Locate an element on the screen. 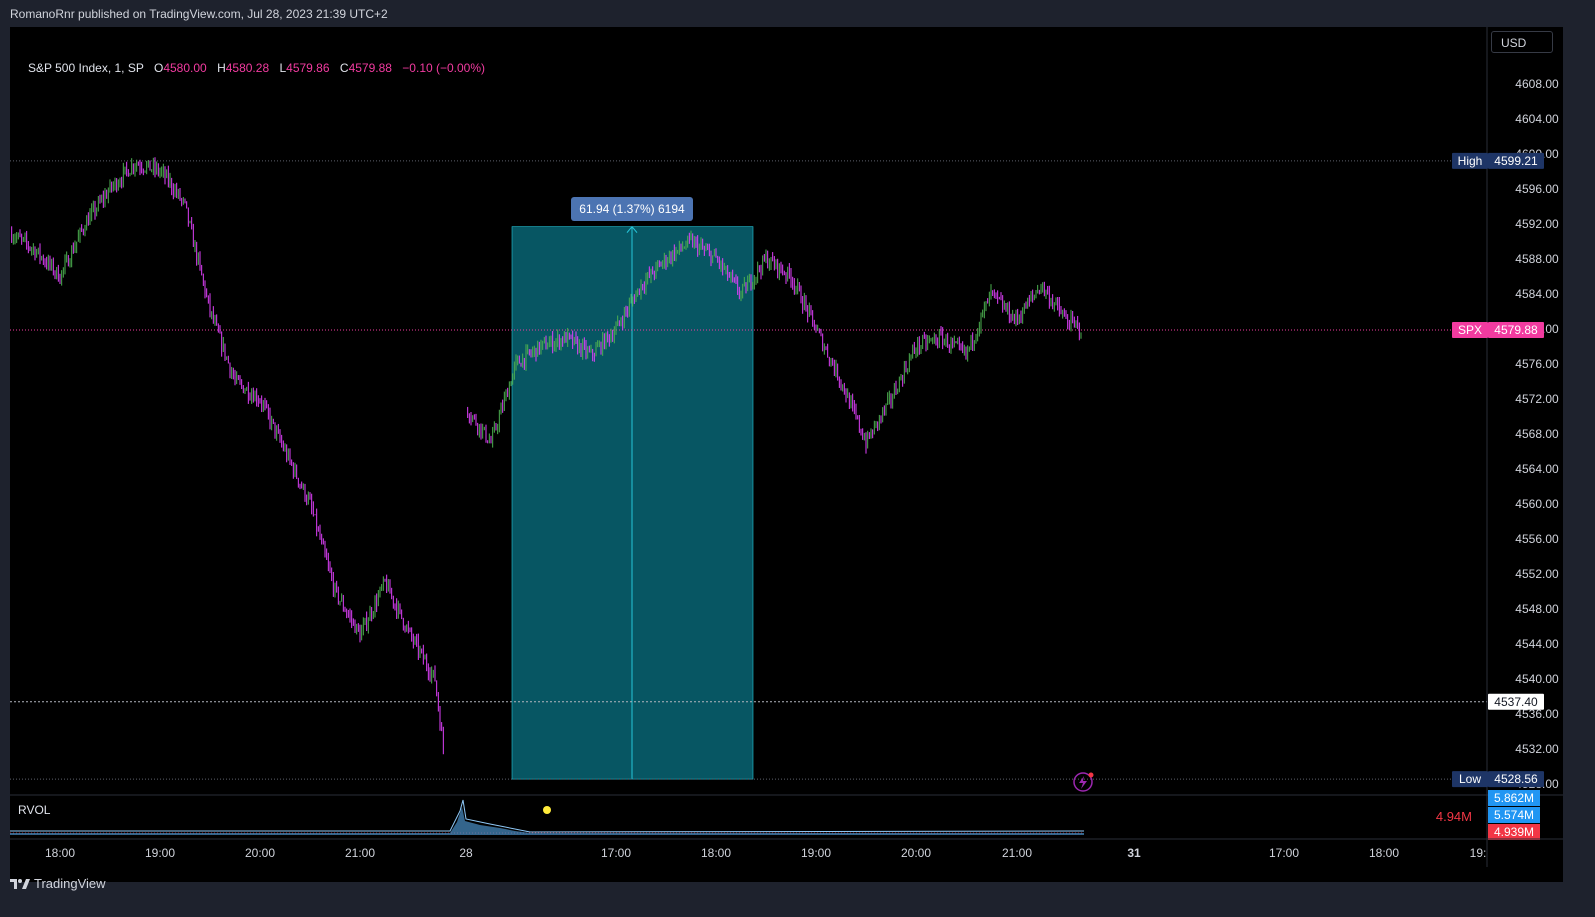  time-label: 19: is located at coordinates (1478, 853).